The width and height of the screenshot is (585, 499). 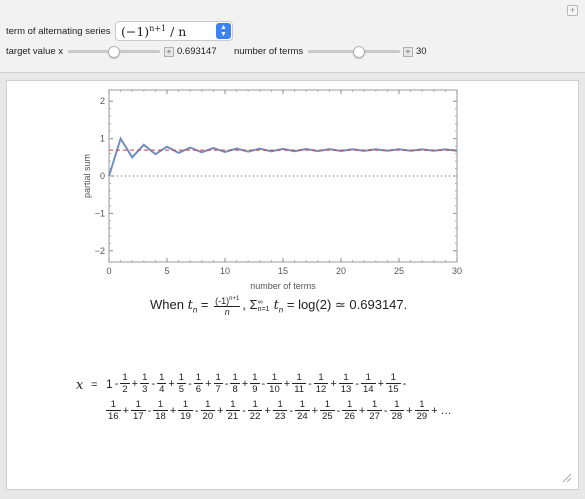 What do you see at coordinates (269, 51) in the screenshot?
I see `terms-label: number of terms` at bounding box center [269, 51].